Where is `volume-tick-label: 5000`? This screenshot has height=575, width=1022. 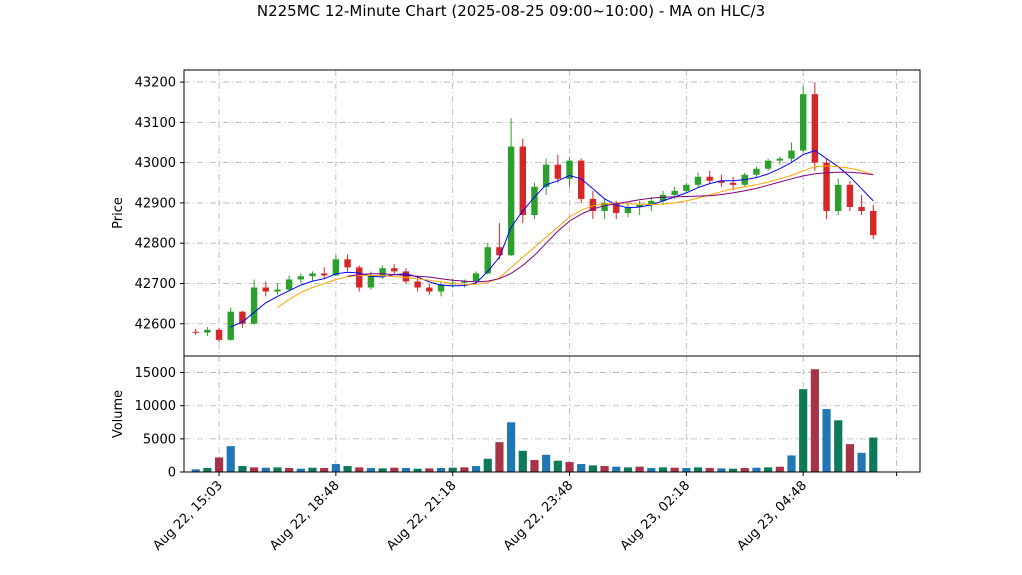
volume-tick-label: 5000 is located at coordinates (159, 439).